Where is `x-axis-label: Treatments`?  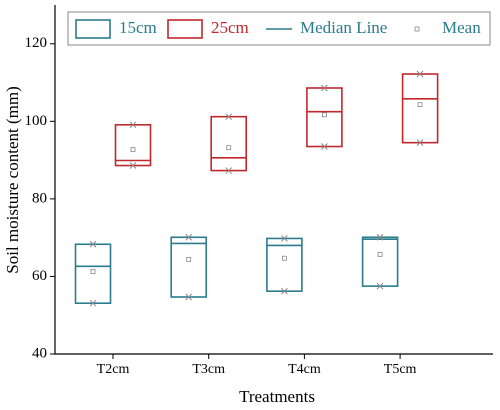 x-axis-label: Treatments is located at coordinates (277, 396).